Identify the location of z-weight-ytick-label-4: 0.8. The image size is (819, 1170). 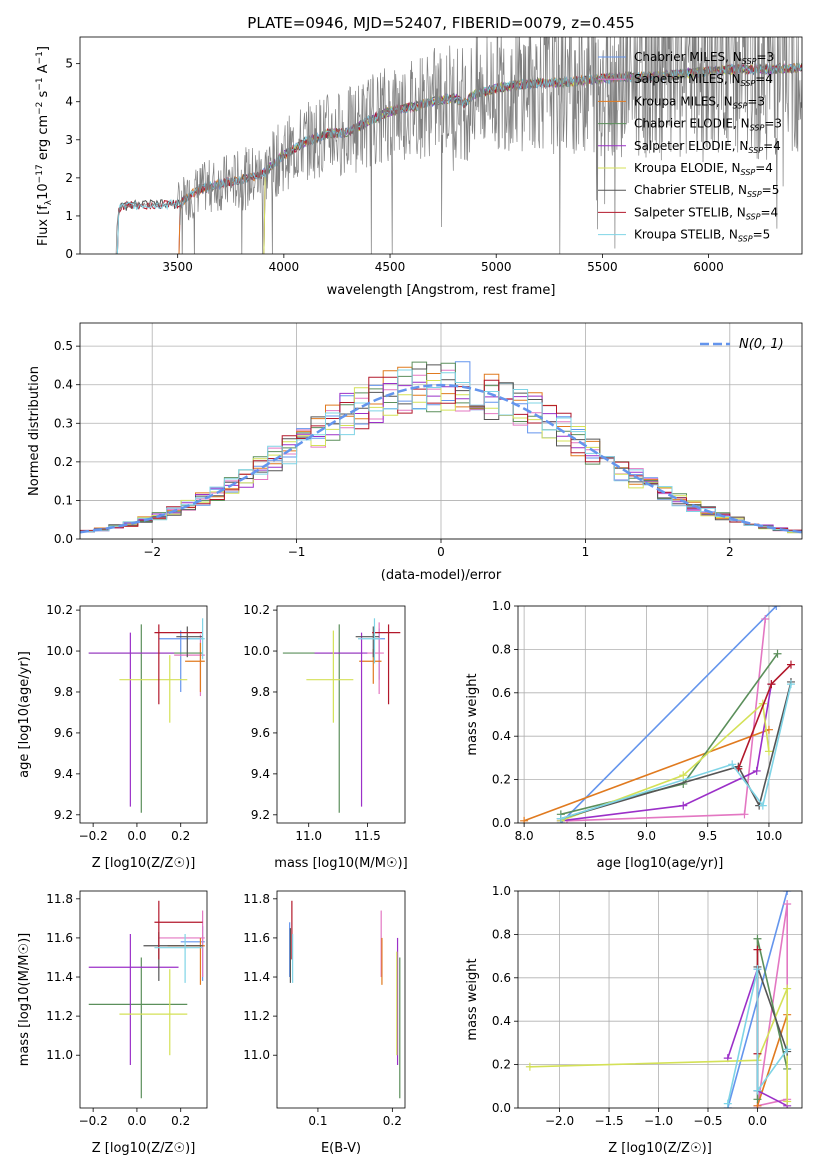
(501, 934).